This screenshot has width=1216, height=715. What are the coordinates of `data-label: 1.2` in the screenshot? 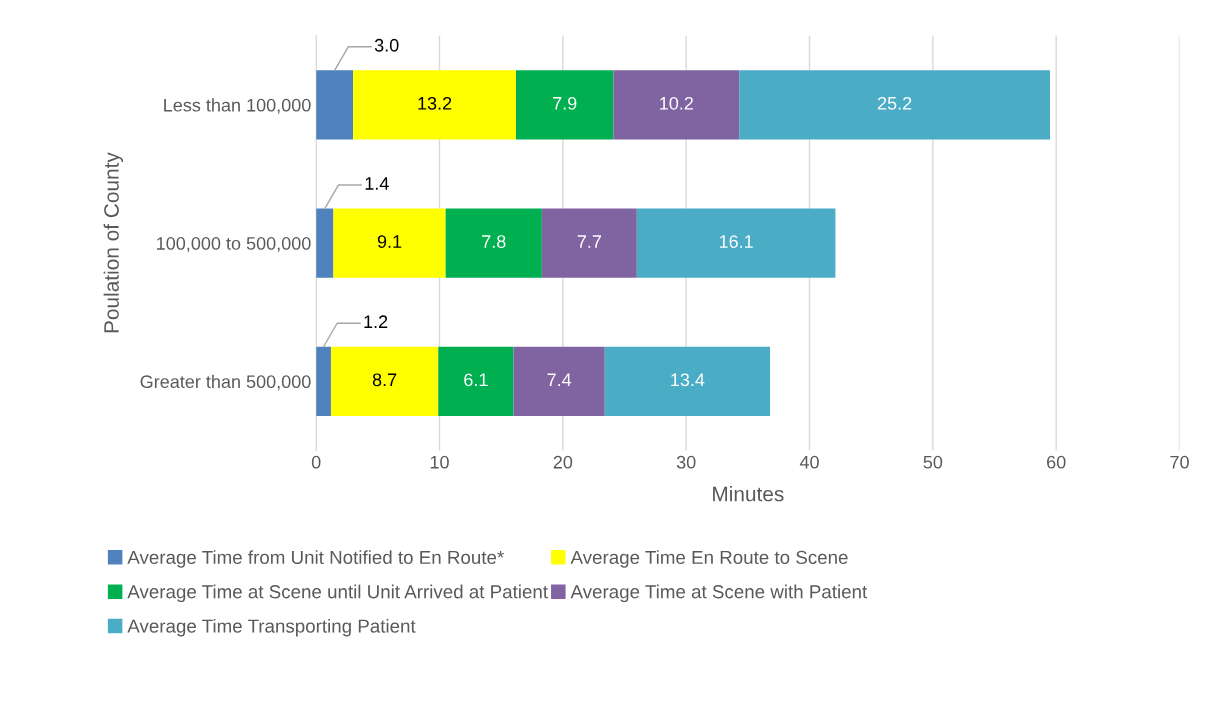 It's located at (376, 321).